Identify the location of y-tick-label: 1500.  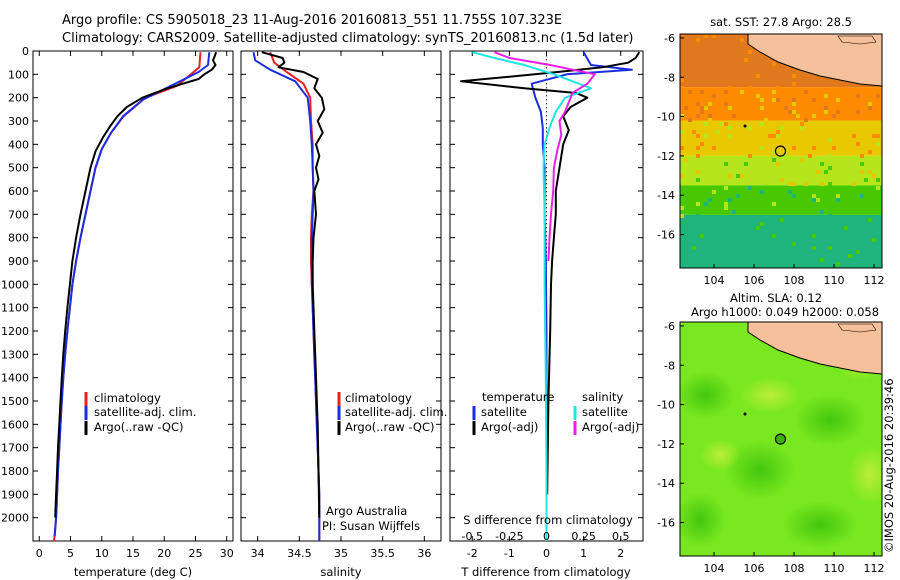
(15, 401).